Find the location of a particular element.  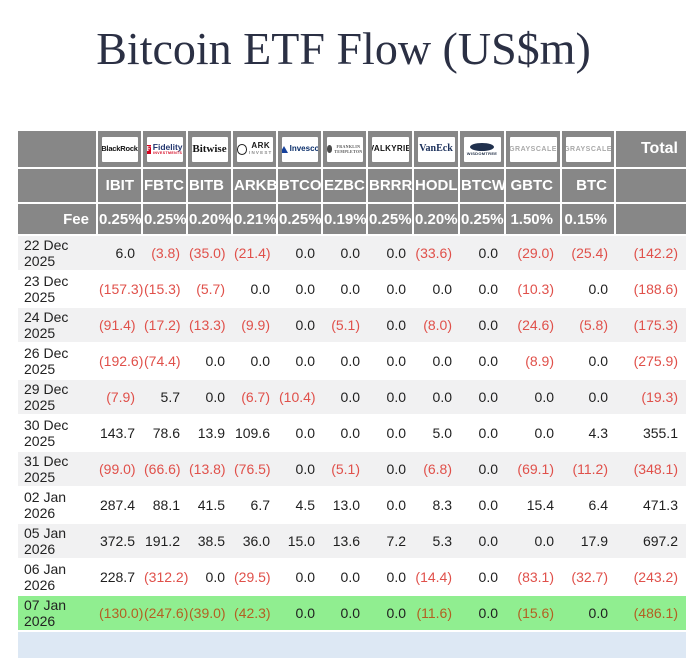

flow-value-btc: 6.4 is located at coordinates (589, 505).